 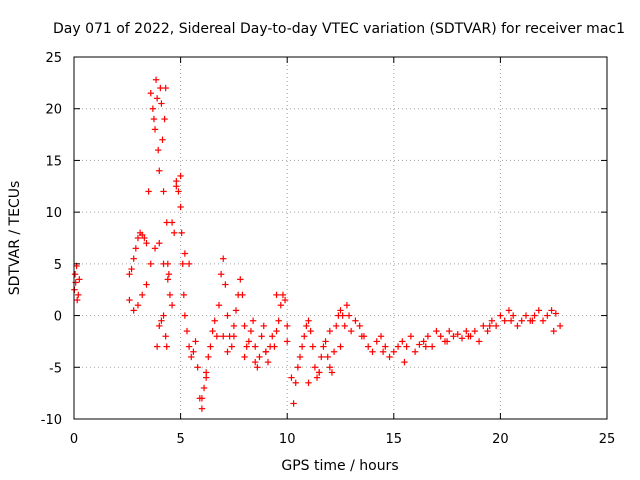 What do you see at coordinates (53, 161) in the screenshot?
I see `y-tick-label: 15` at bounding box center [53, 161].